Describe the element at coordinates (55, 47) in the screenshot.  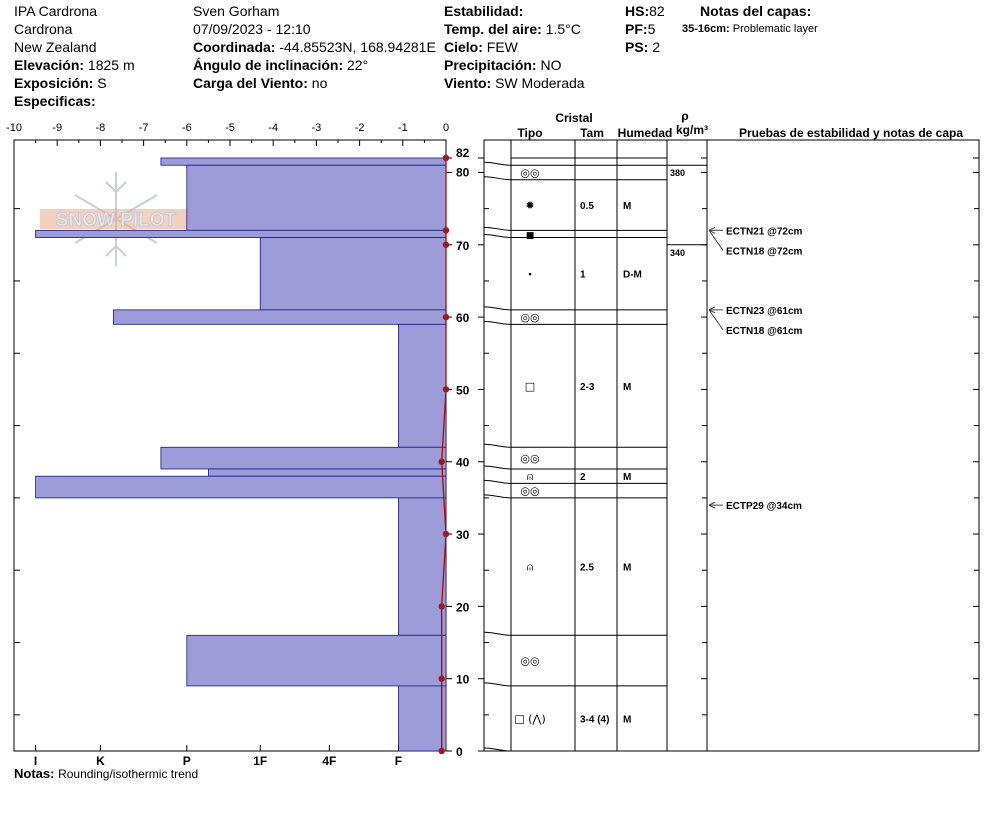
I see `country-name: New Zealand` at that location.